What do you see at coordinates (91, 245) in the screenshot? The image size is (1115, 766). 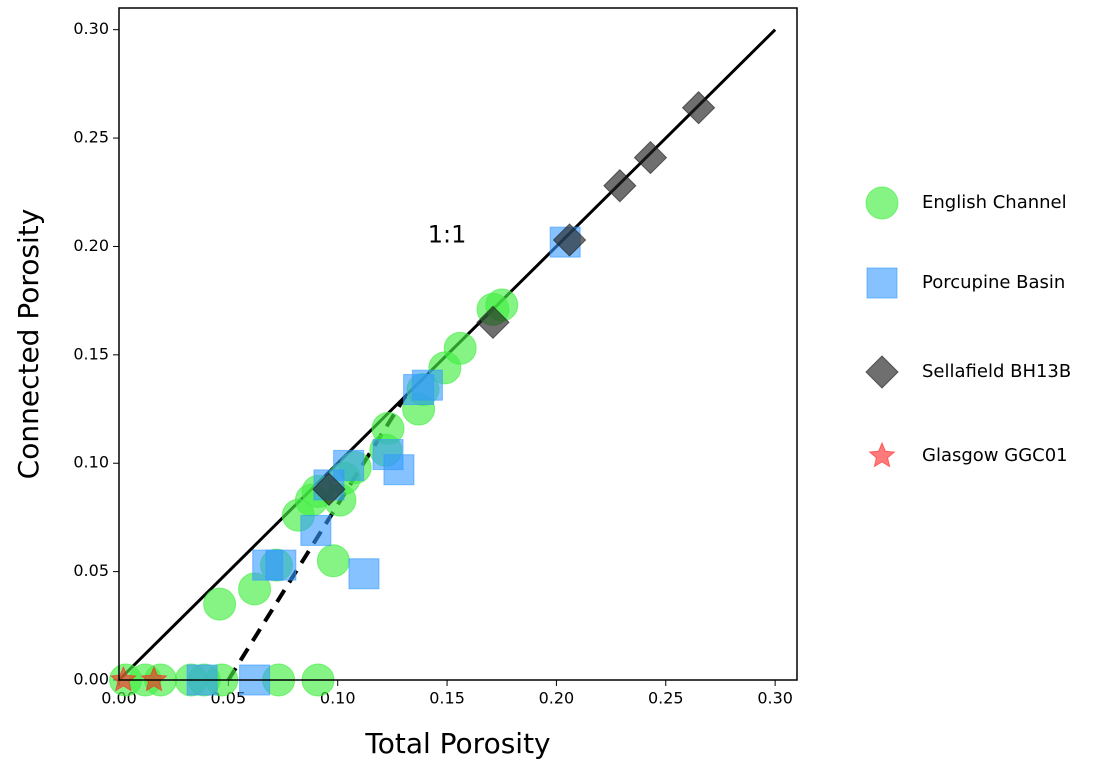 I see `y-tick-label: 0.20` at bounding box center [91, 245].